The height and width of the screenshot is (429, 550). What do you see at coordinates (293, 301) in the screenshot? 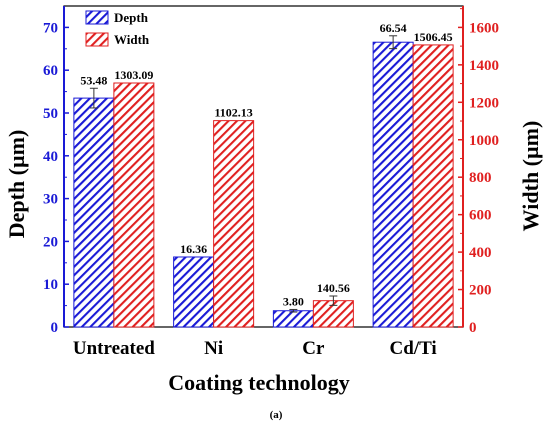
I see `data-label: 3.80` at bounding box center [293, 301].